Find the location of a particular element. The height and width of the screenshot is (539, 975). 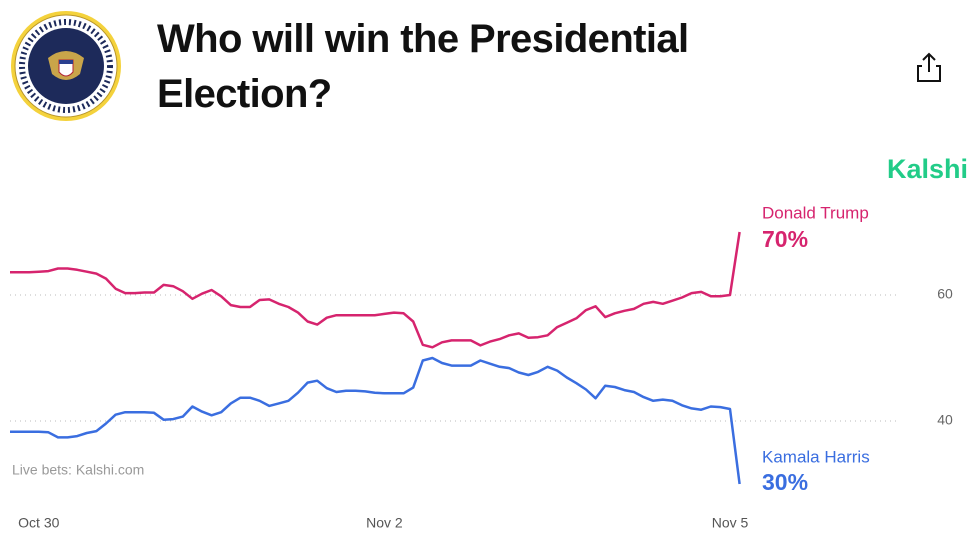

brand: Kalshi is located at coordinates (927, 169).